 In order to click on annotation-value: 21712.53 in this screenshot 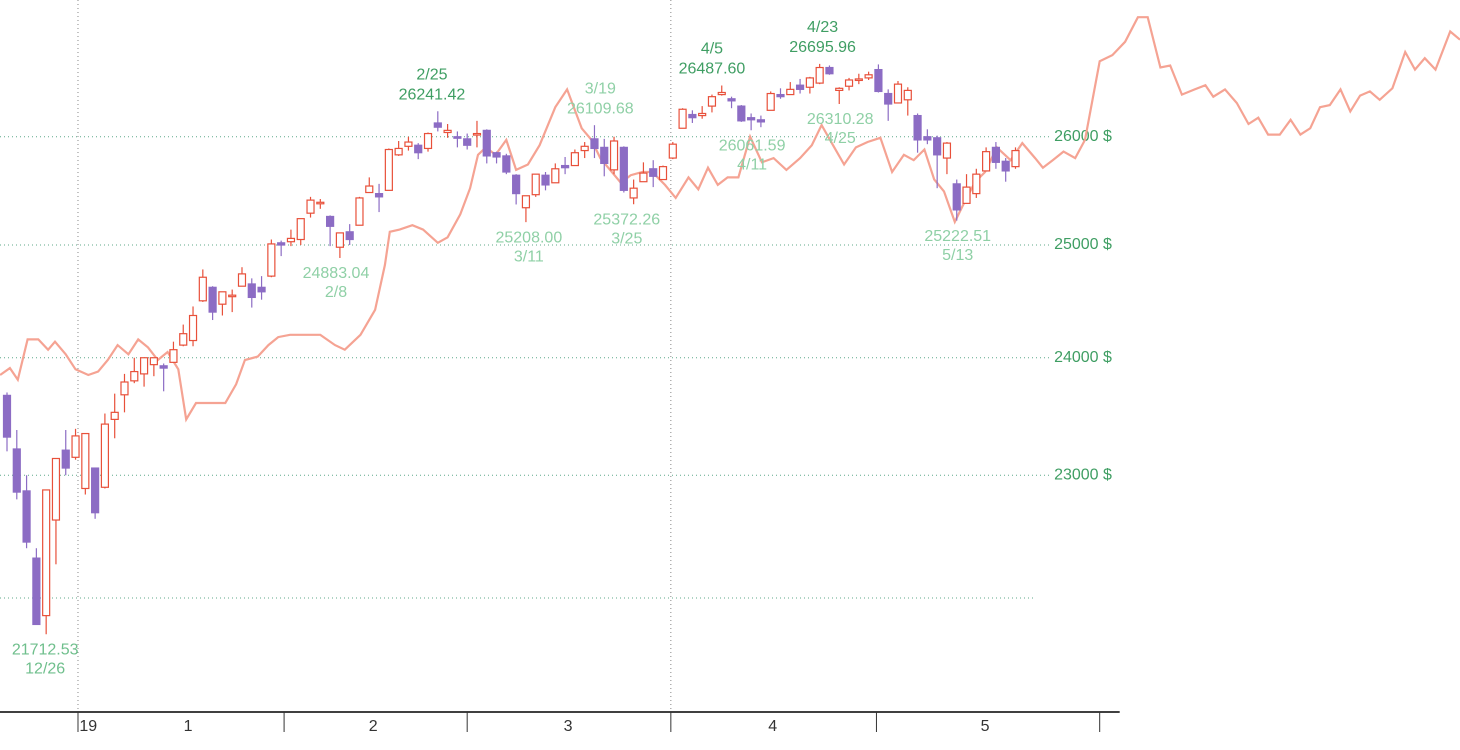, I will do `click(45, 650)`.